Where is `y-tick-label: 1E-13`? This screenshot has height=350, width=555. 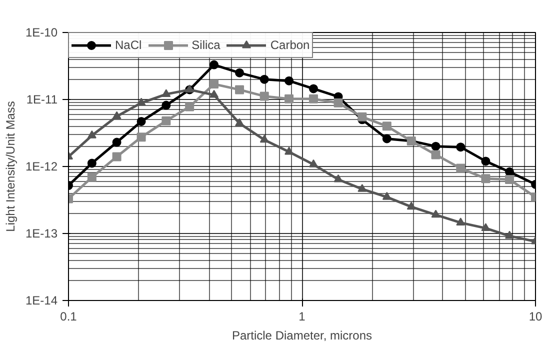
y-tick-label: 1E-13 is located at coordinates (41, 233).